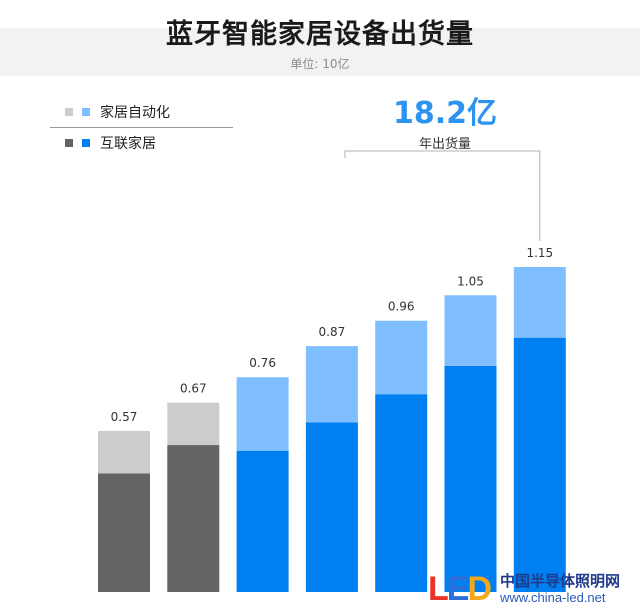  What do you see at coordinates (69, 143) in the screenshot?
I see `legend-swatch-grey-dark` at bounding box center [69, 143].